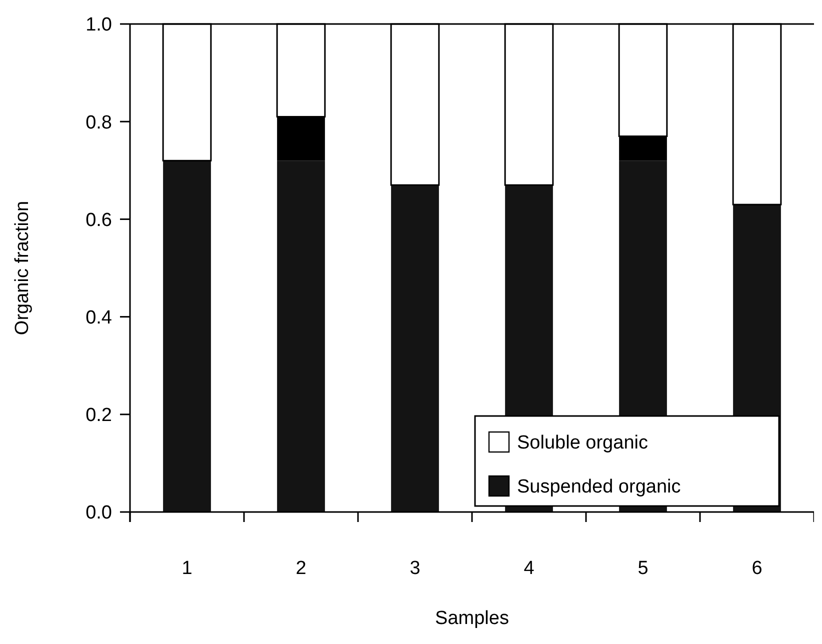 The width and height of the screenshot is (822, 644). Describe the element at coordinates (99, 415) in the screenshot. I see `y-tick-label: 0.2` at that location.